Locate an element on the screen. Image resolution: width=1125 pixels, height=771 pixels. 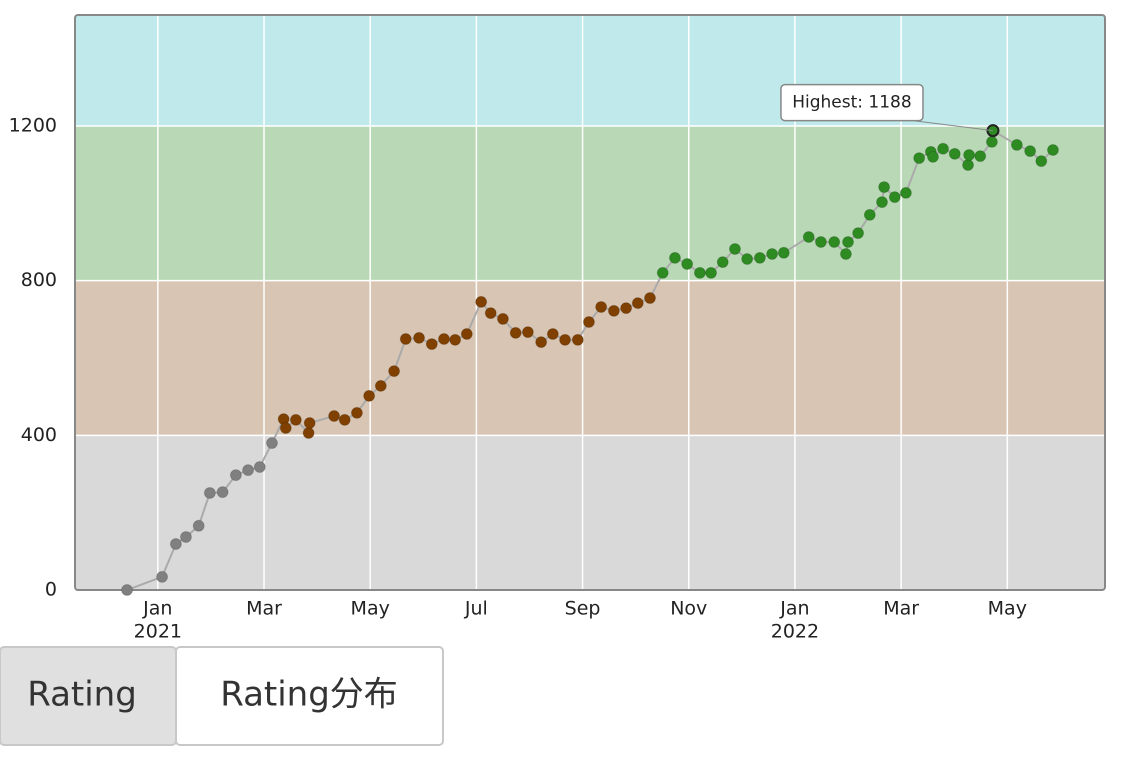
rating-band is located at coordinates (590, 70).